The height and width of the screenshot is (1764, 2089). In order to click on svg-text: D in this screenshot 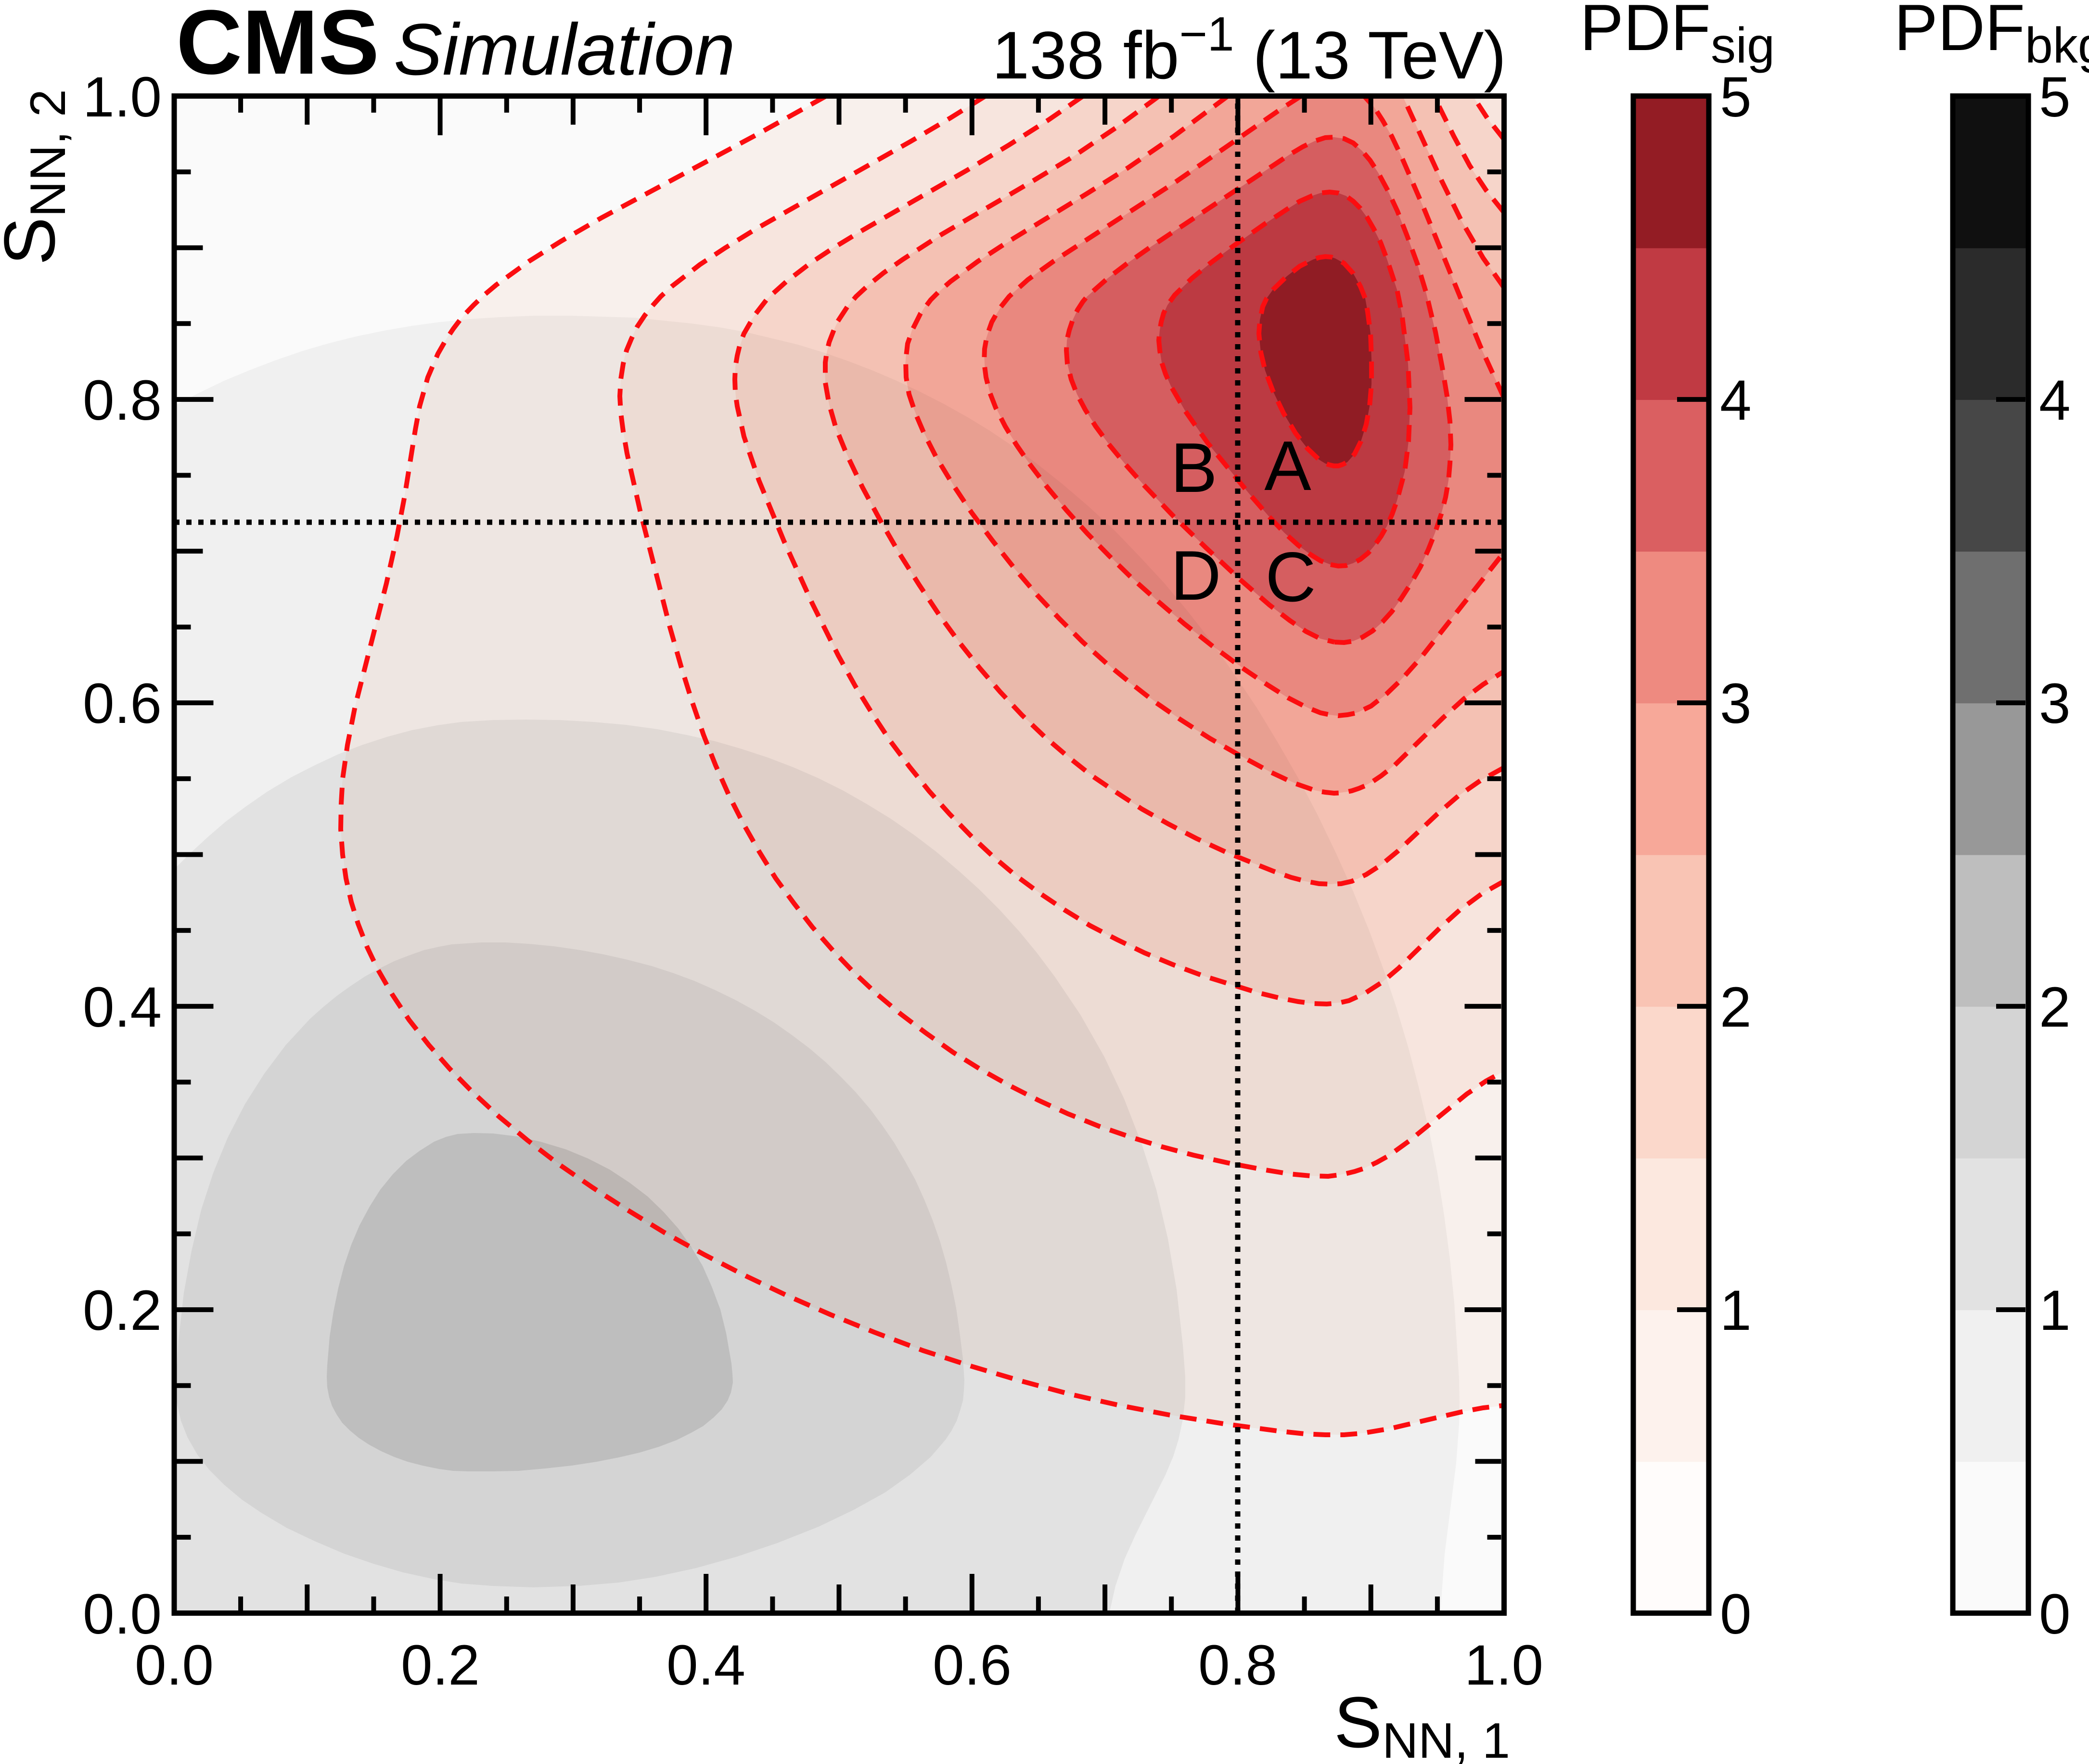, I will do `click(1195, 575)`.